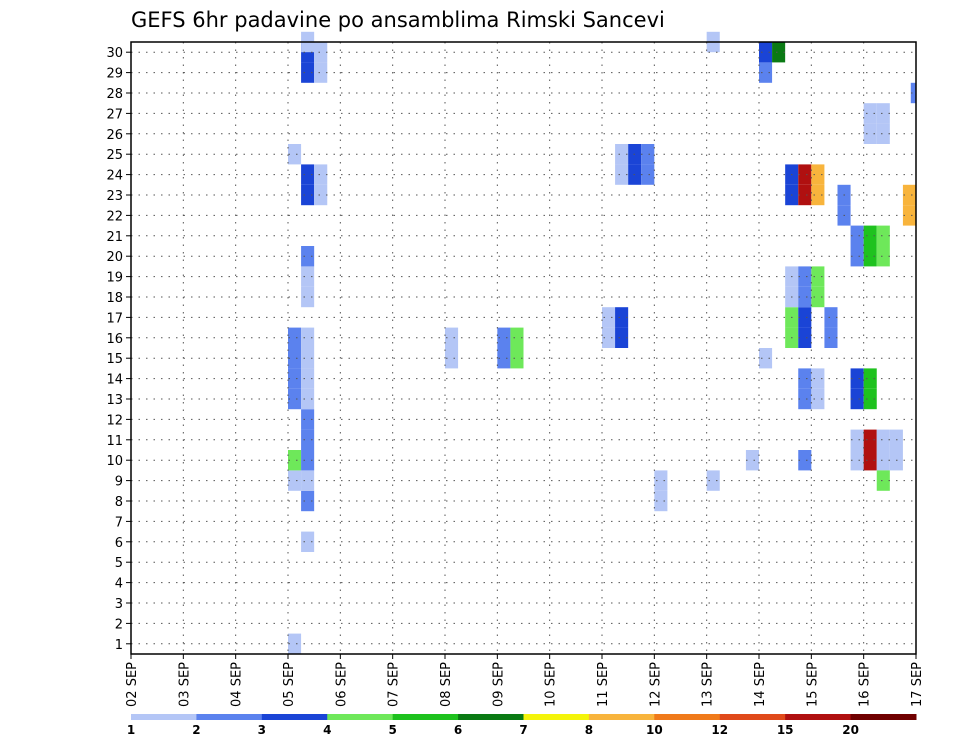  What do you see at coordinates (289, 684) in the screenshot?
I see `x-tick-label-3: 05 SEP` at bounding box center [289, 684].